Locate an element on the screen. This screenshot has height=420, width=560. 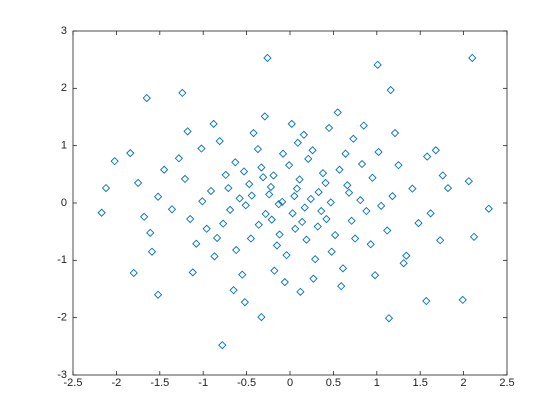
x-tick-label: -0.5 is located at coordinates (246, 383).